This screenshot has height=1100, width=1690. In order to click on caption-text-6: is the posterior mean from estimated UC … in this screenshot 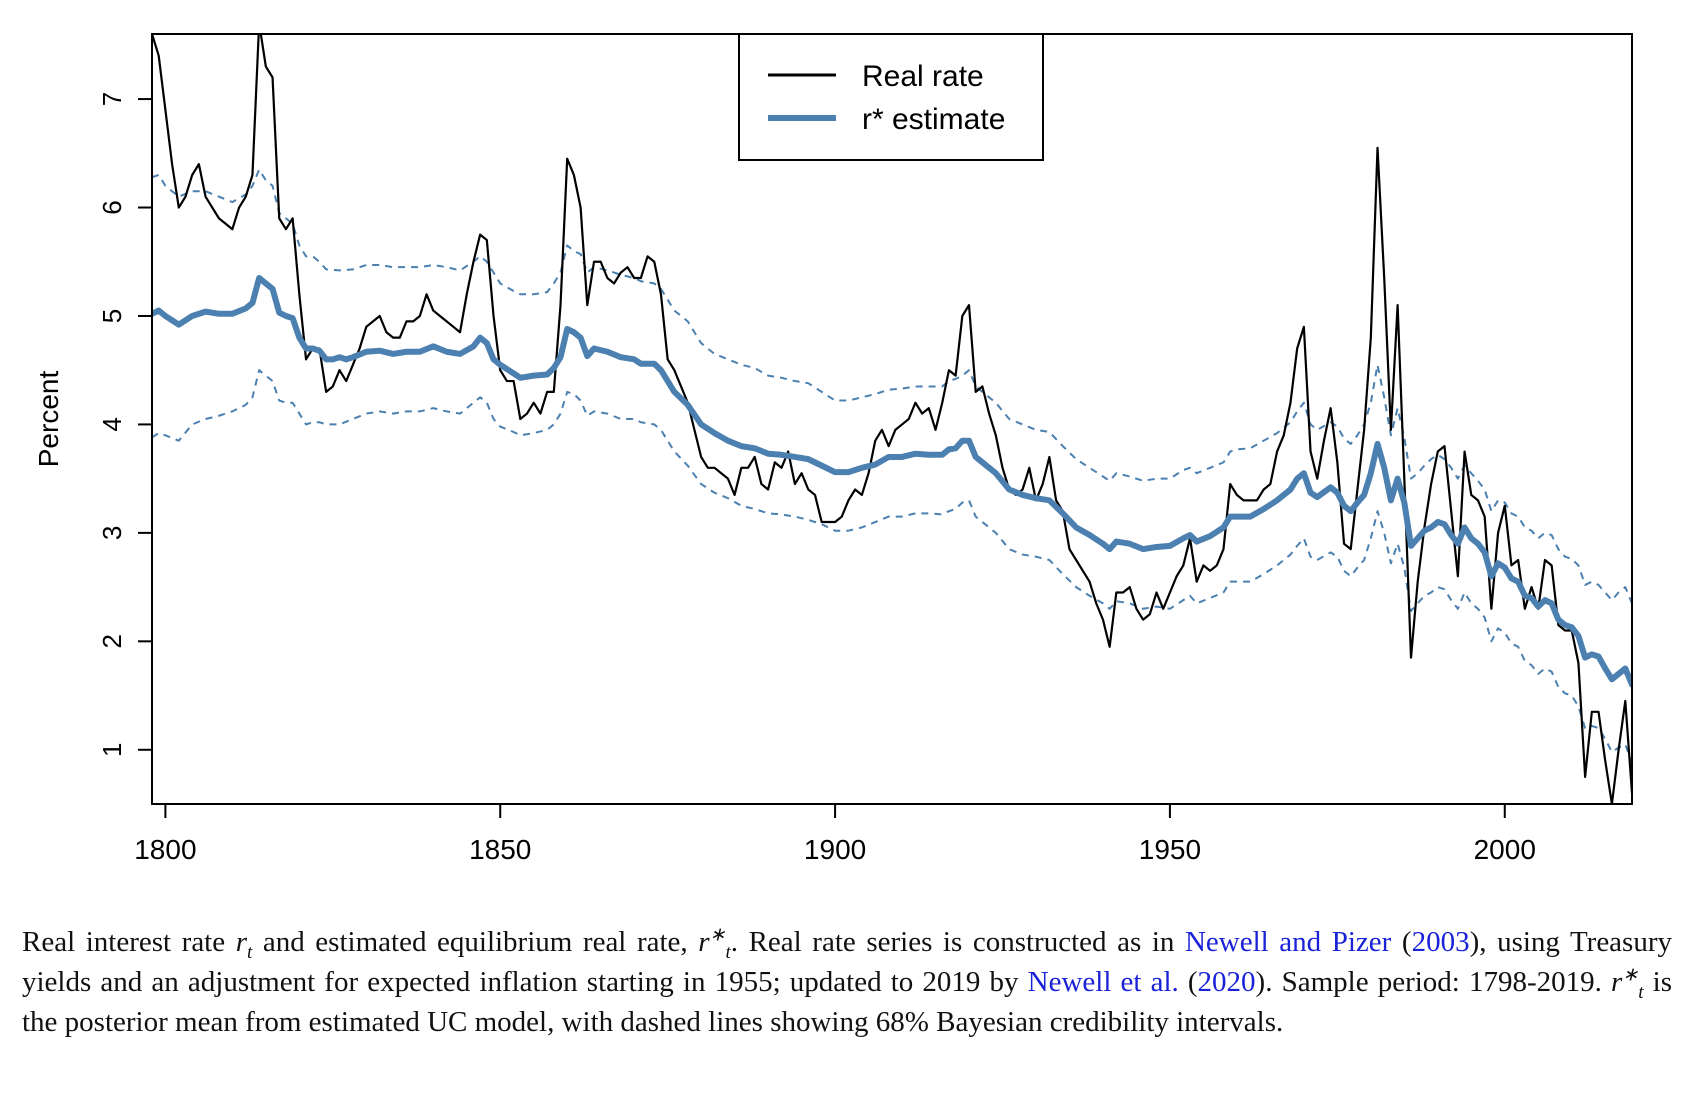, I will do `click(847, 1002)`.